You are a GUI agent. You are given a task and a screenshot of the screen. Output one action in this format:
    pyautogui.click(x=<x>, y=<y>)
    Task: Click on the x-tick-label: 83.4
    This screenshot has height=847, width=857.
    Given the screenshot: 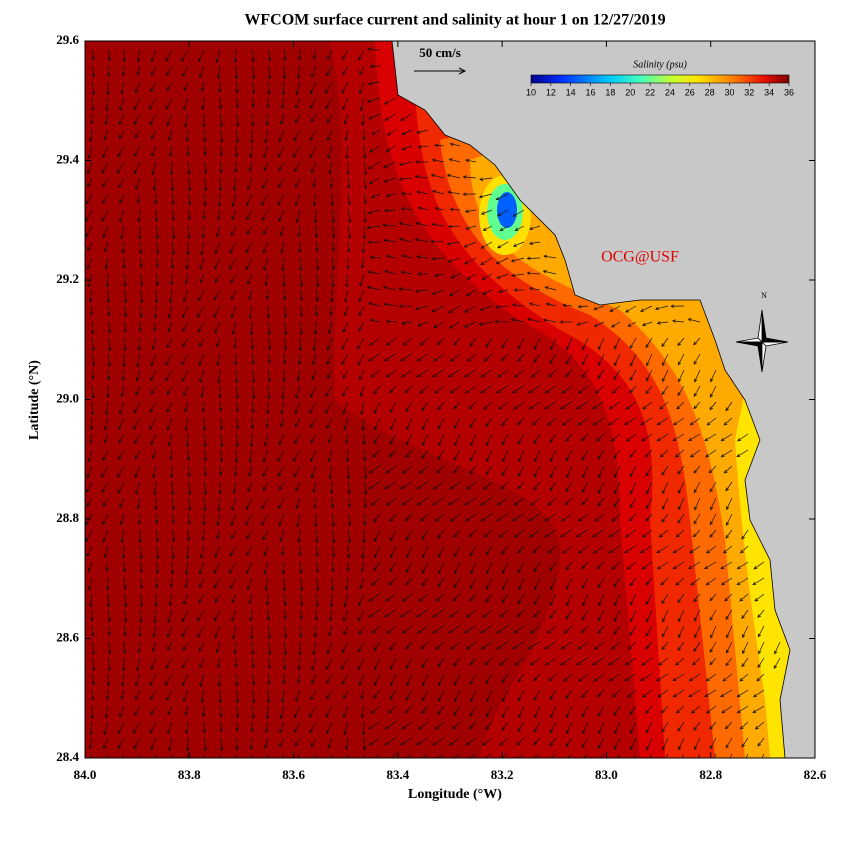 What is the action you would take?
    pyautogui.click(x=397, y=774)
    